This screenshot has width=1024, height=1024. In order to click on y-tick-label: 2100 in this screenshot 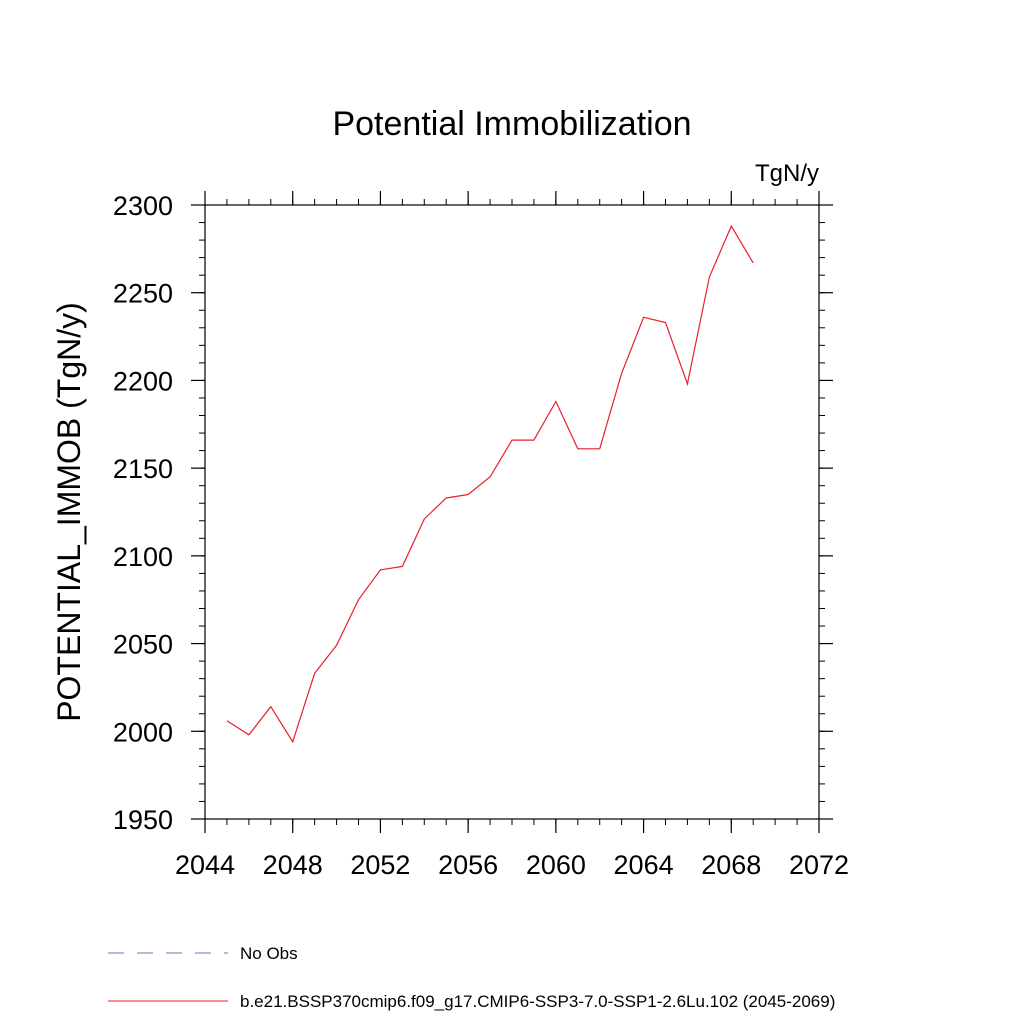, I will do `click(143, 557)`.